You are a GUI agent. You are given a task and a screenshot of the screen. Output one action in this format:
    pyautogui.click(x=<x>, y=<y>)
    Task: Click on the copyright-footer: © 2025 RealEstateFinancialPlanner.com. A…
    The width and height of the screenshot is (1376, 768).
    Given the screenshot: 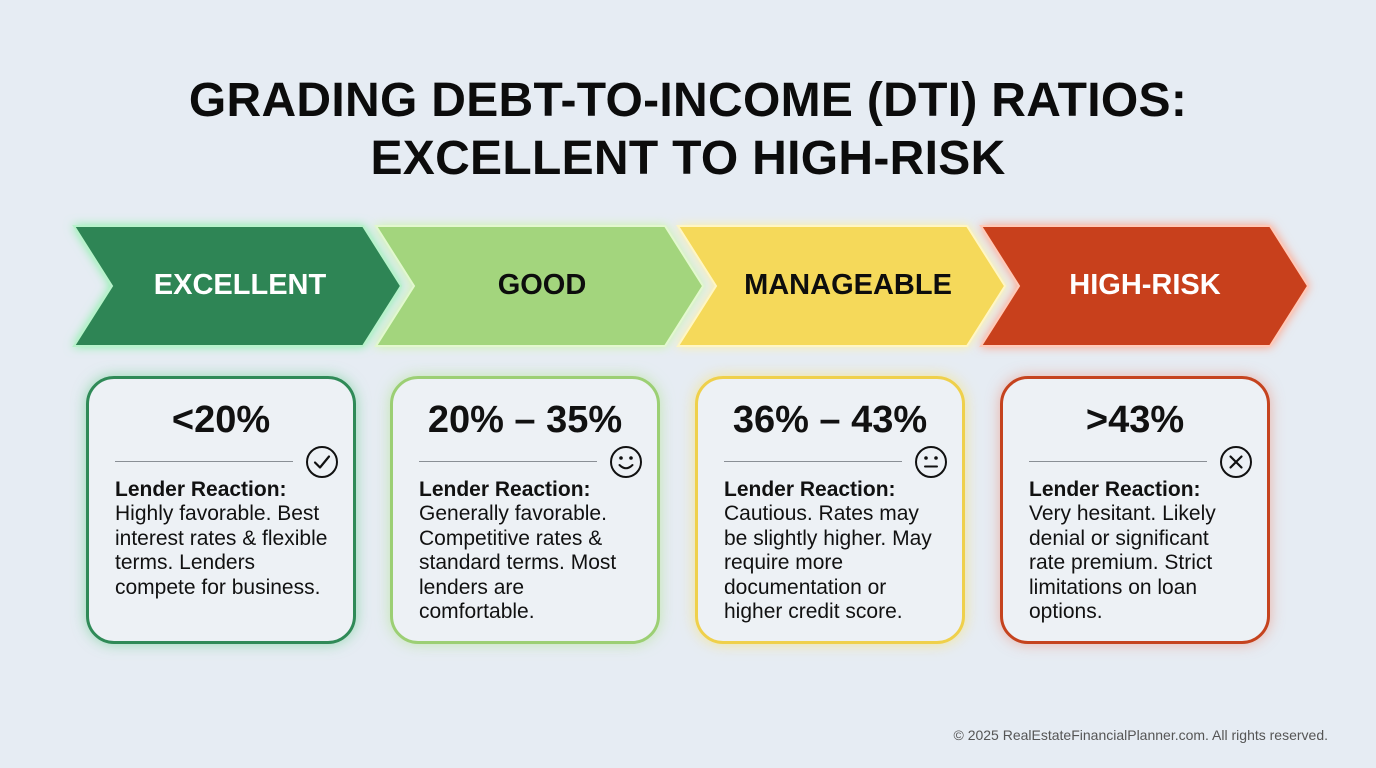 What is the action you would take?
    pyautogui.click(x=1140, y=735)
    